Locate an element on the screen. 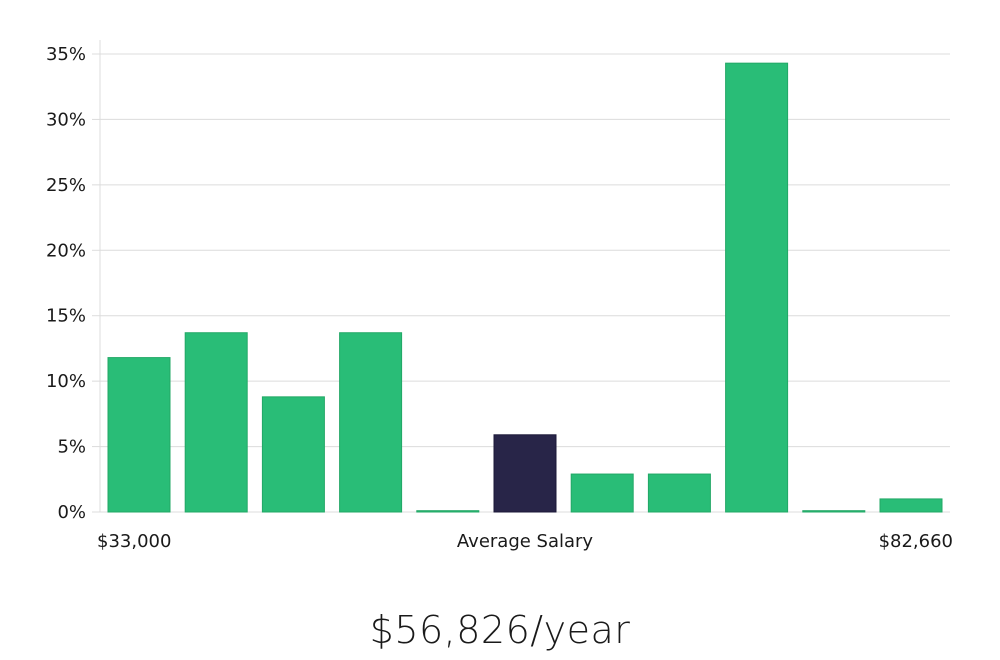 This screenshot has width=1000, height=660. y-tick-label: 10% is located at coordinates (66, 381).